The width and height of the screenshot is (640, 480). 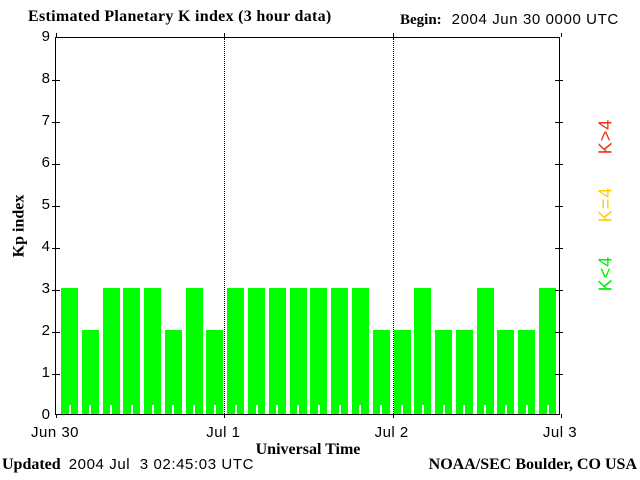 I want to click on y-tick-label: 3, so click(x=45, y=288).